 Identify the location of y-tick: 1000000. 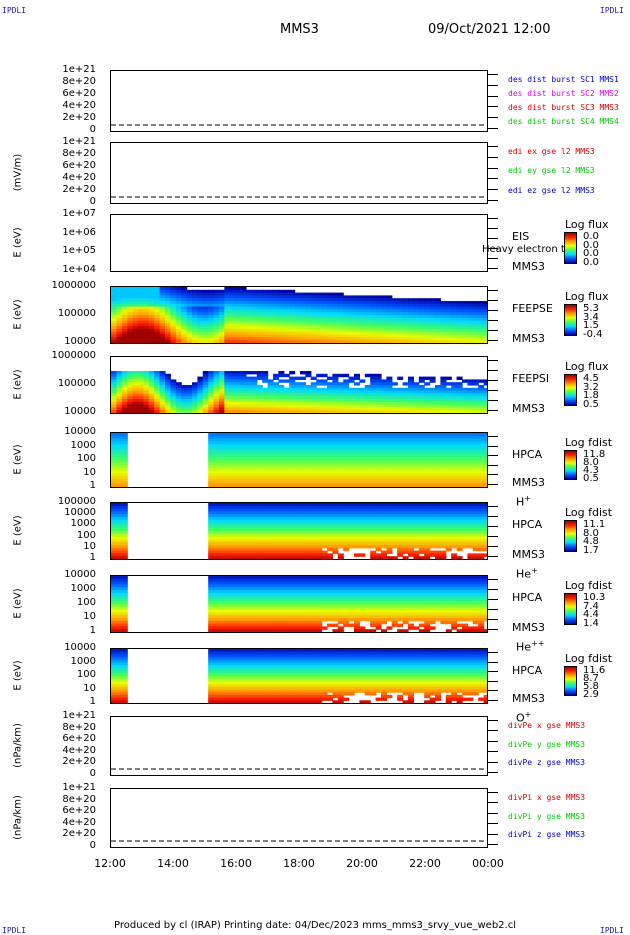
(48, 286).